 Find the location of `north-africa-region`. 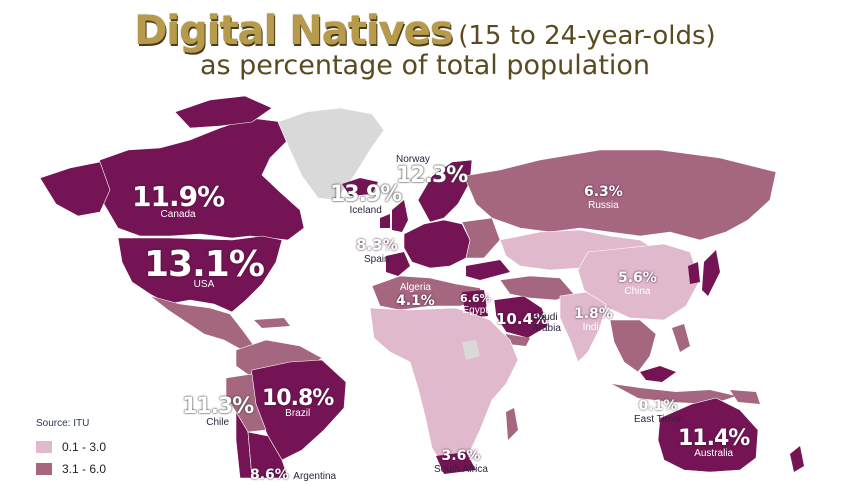

north-africa-region is located at coordinates (429, 293).